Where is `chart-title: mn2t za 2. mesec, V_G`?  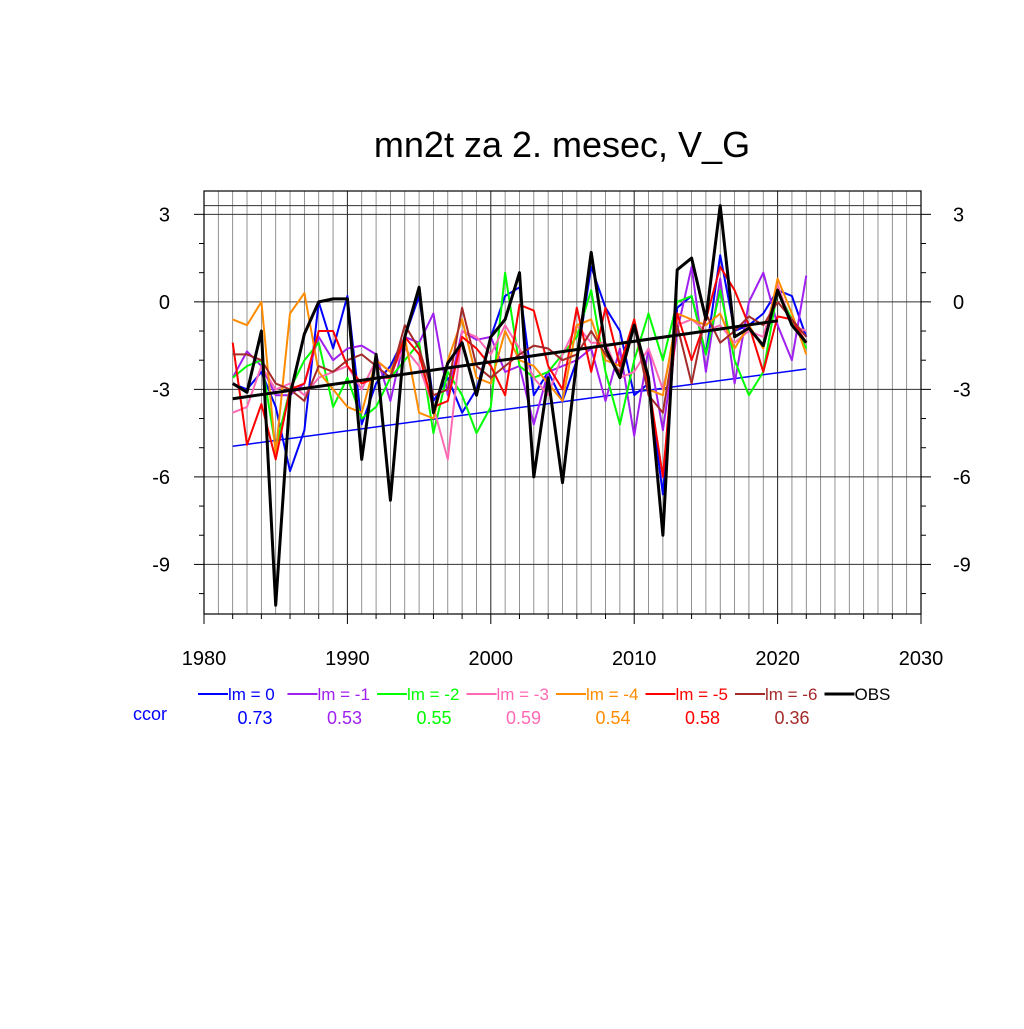
chart-title: mn2t za 2. mesec, V_G is located at coordinates (562, 144).